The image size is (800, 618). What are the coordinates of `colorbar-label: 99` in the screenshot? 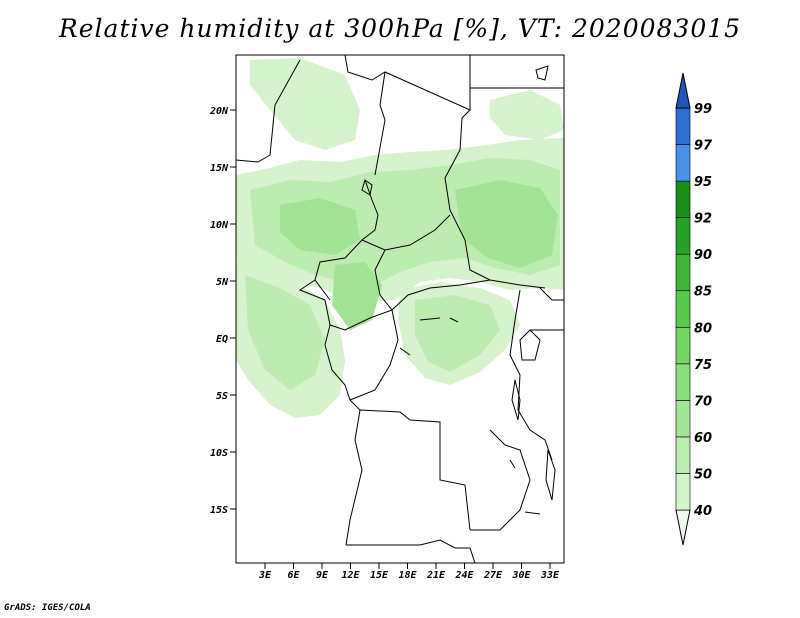 It's located at (703, 109).